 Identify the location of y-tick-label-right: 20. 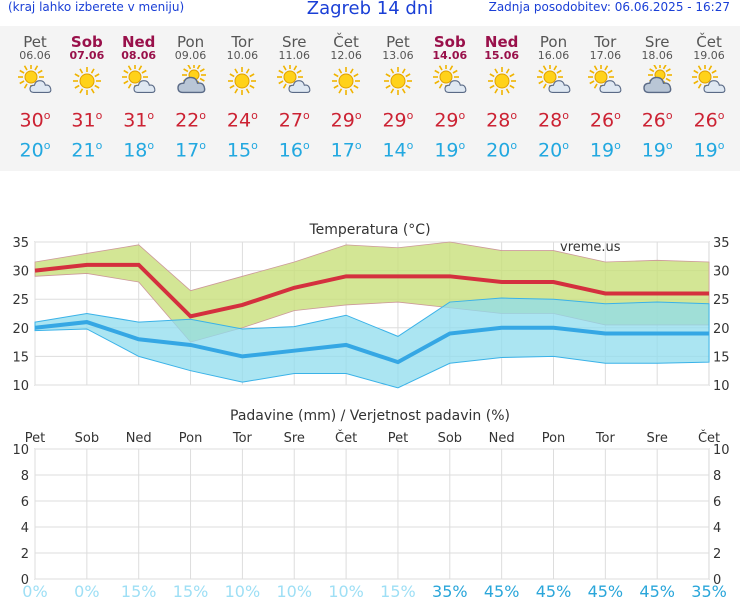
(721, 329).